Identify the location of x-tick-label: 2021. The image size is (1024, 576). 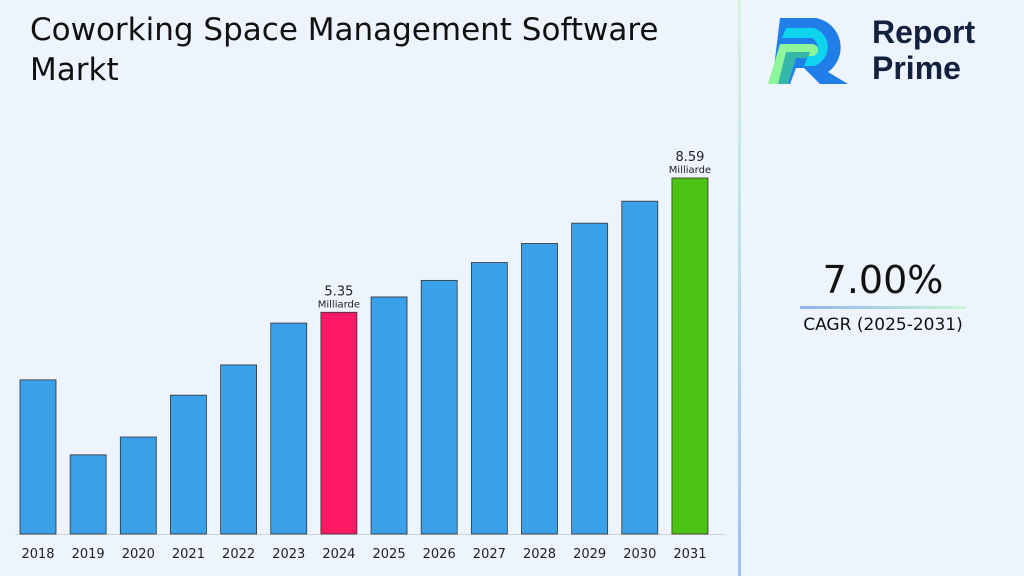
(188, 554).